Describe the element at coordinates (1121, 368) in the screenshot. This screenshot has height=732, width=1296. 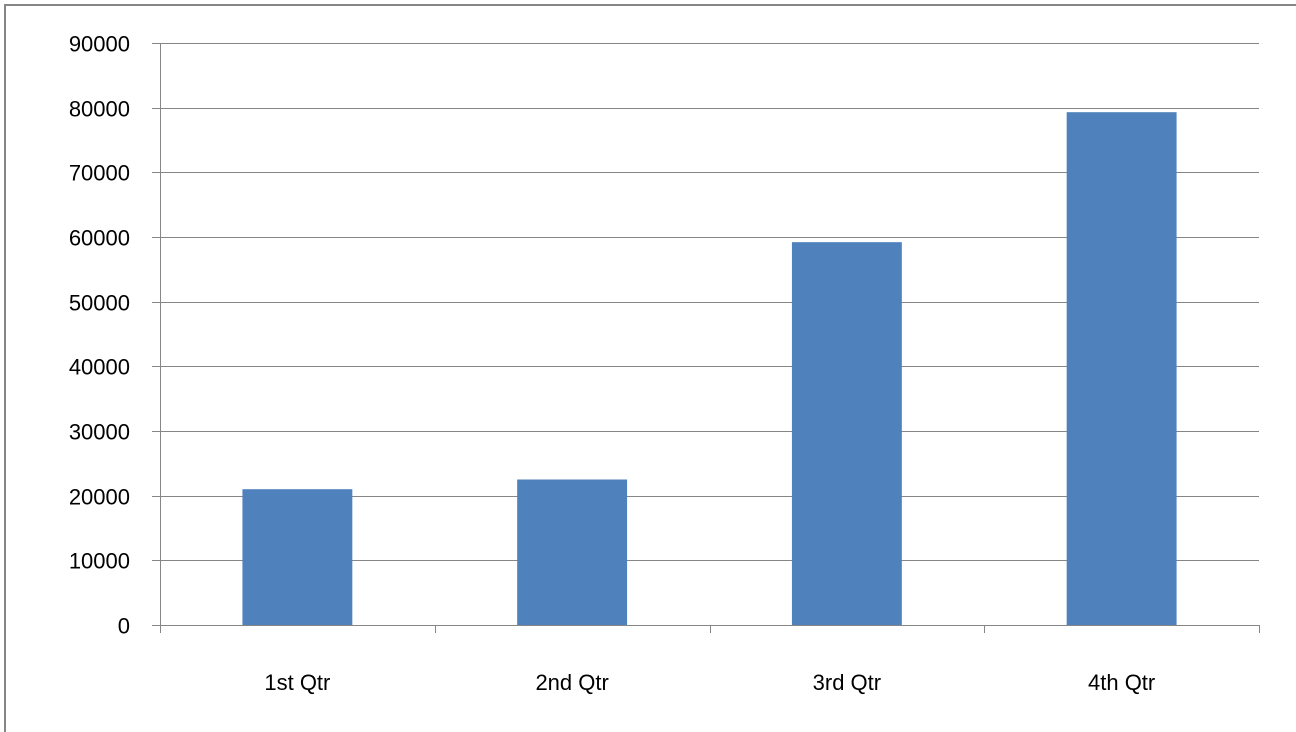
I see `bar-4th-qtr` at that location.